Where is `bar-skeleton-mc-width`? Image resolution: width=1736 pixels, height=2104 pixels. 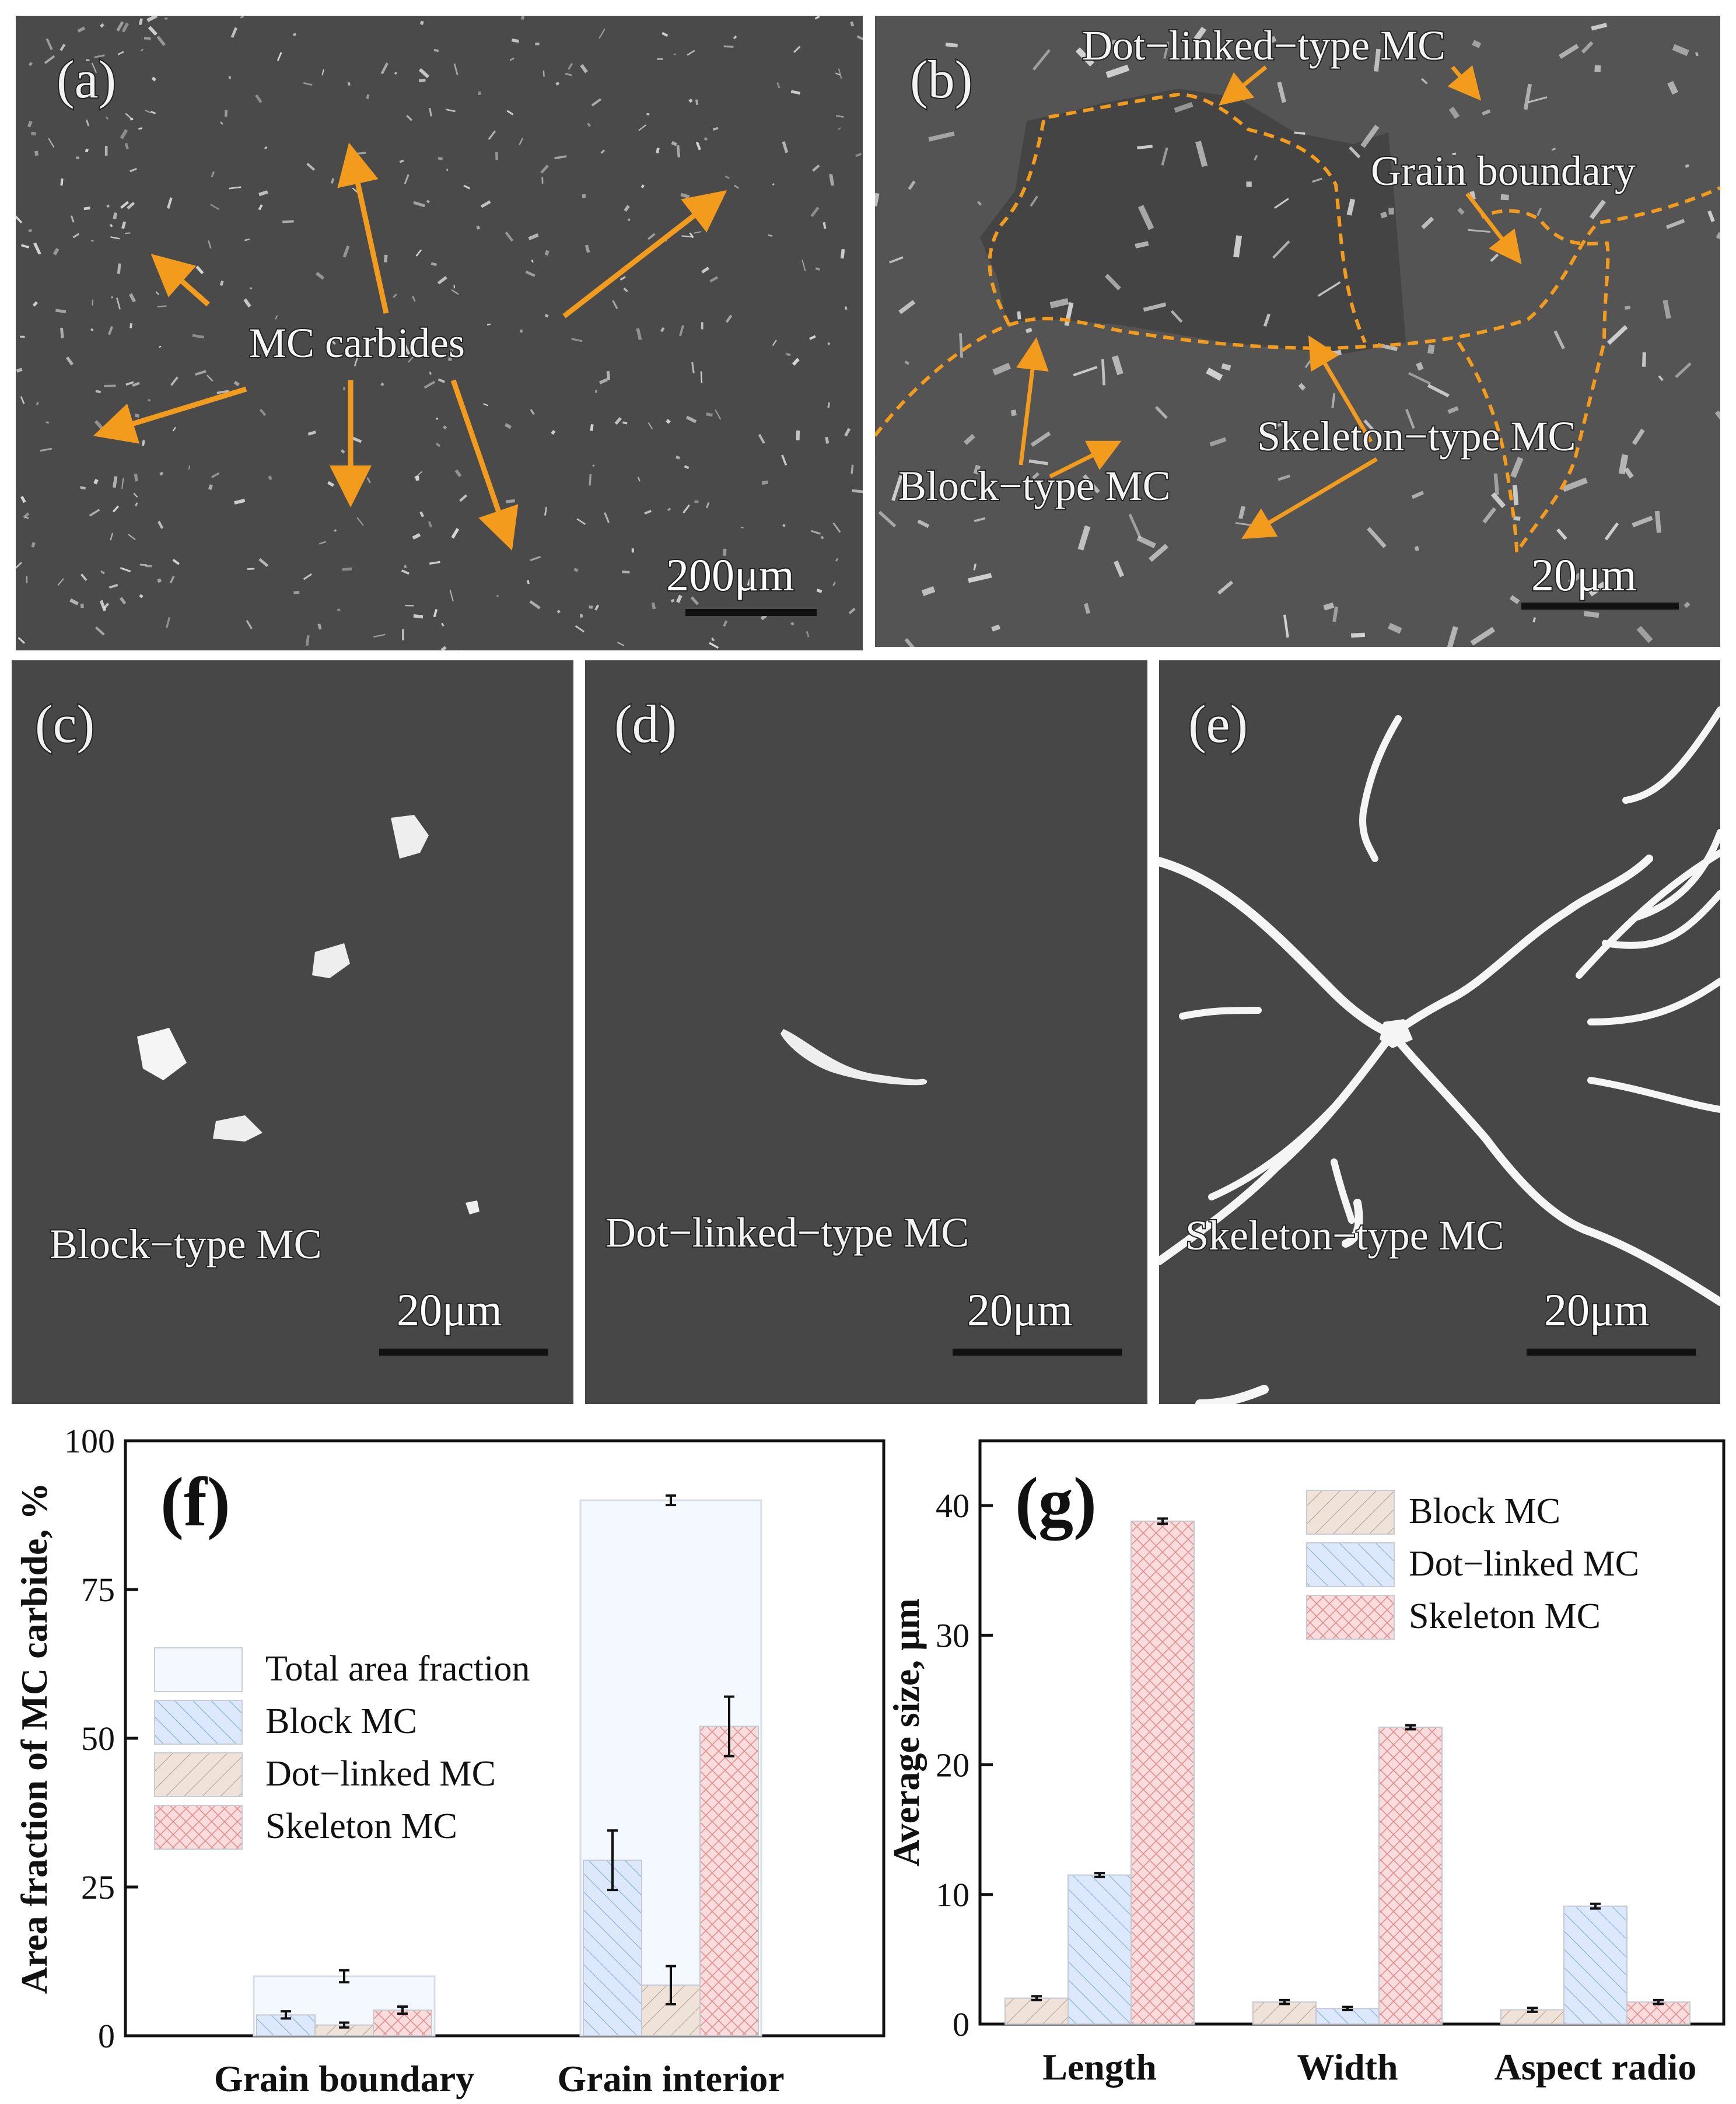 bar-skeleton-mc-width is located at coordinates (1410, 1876).